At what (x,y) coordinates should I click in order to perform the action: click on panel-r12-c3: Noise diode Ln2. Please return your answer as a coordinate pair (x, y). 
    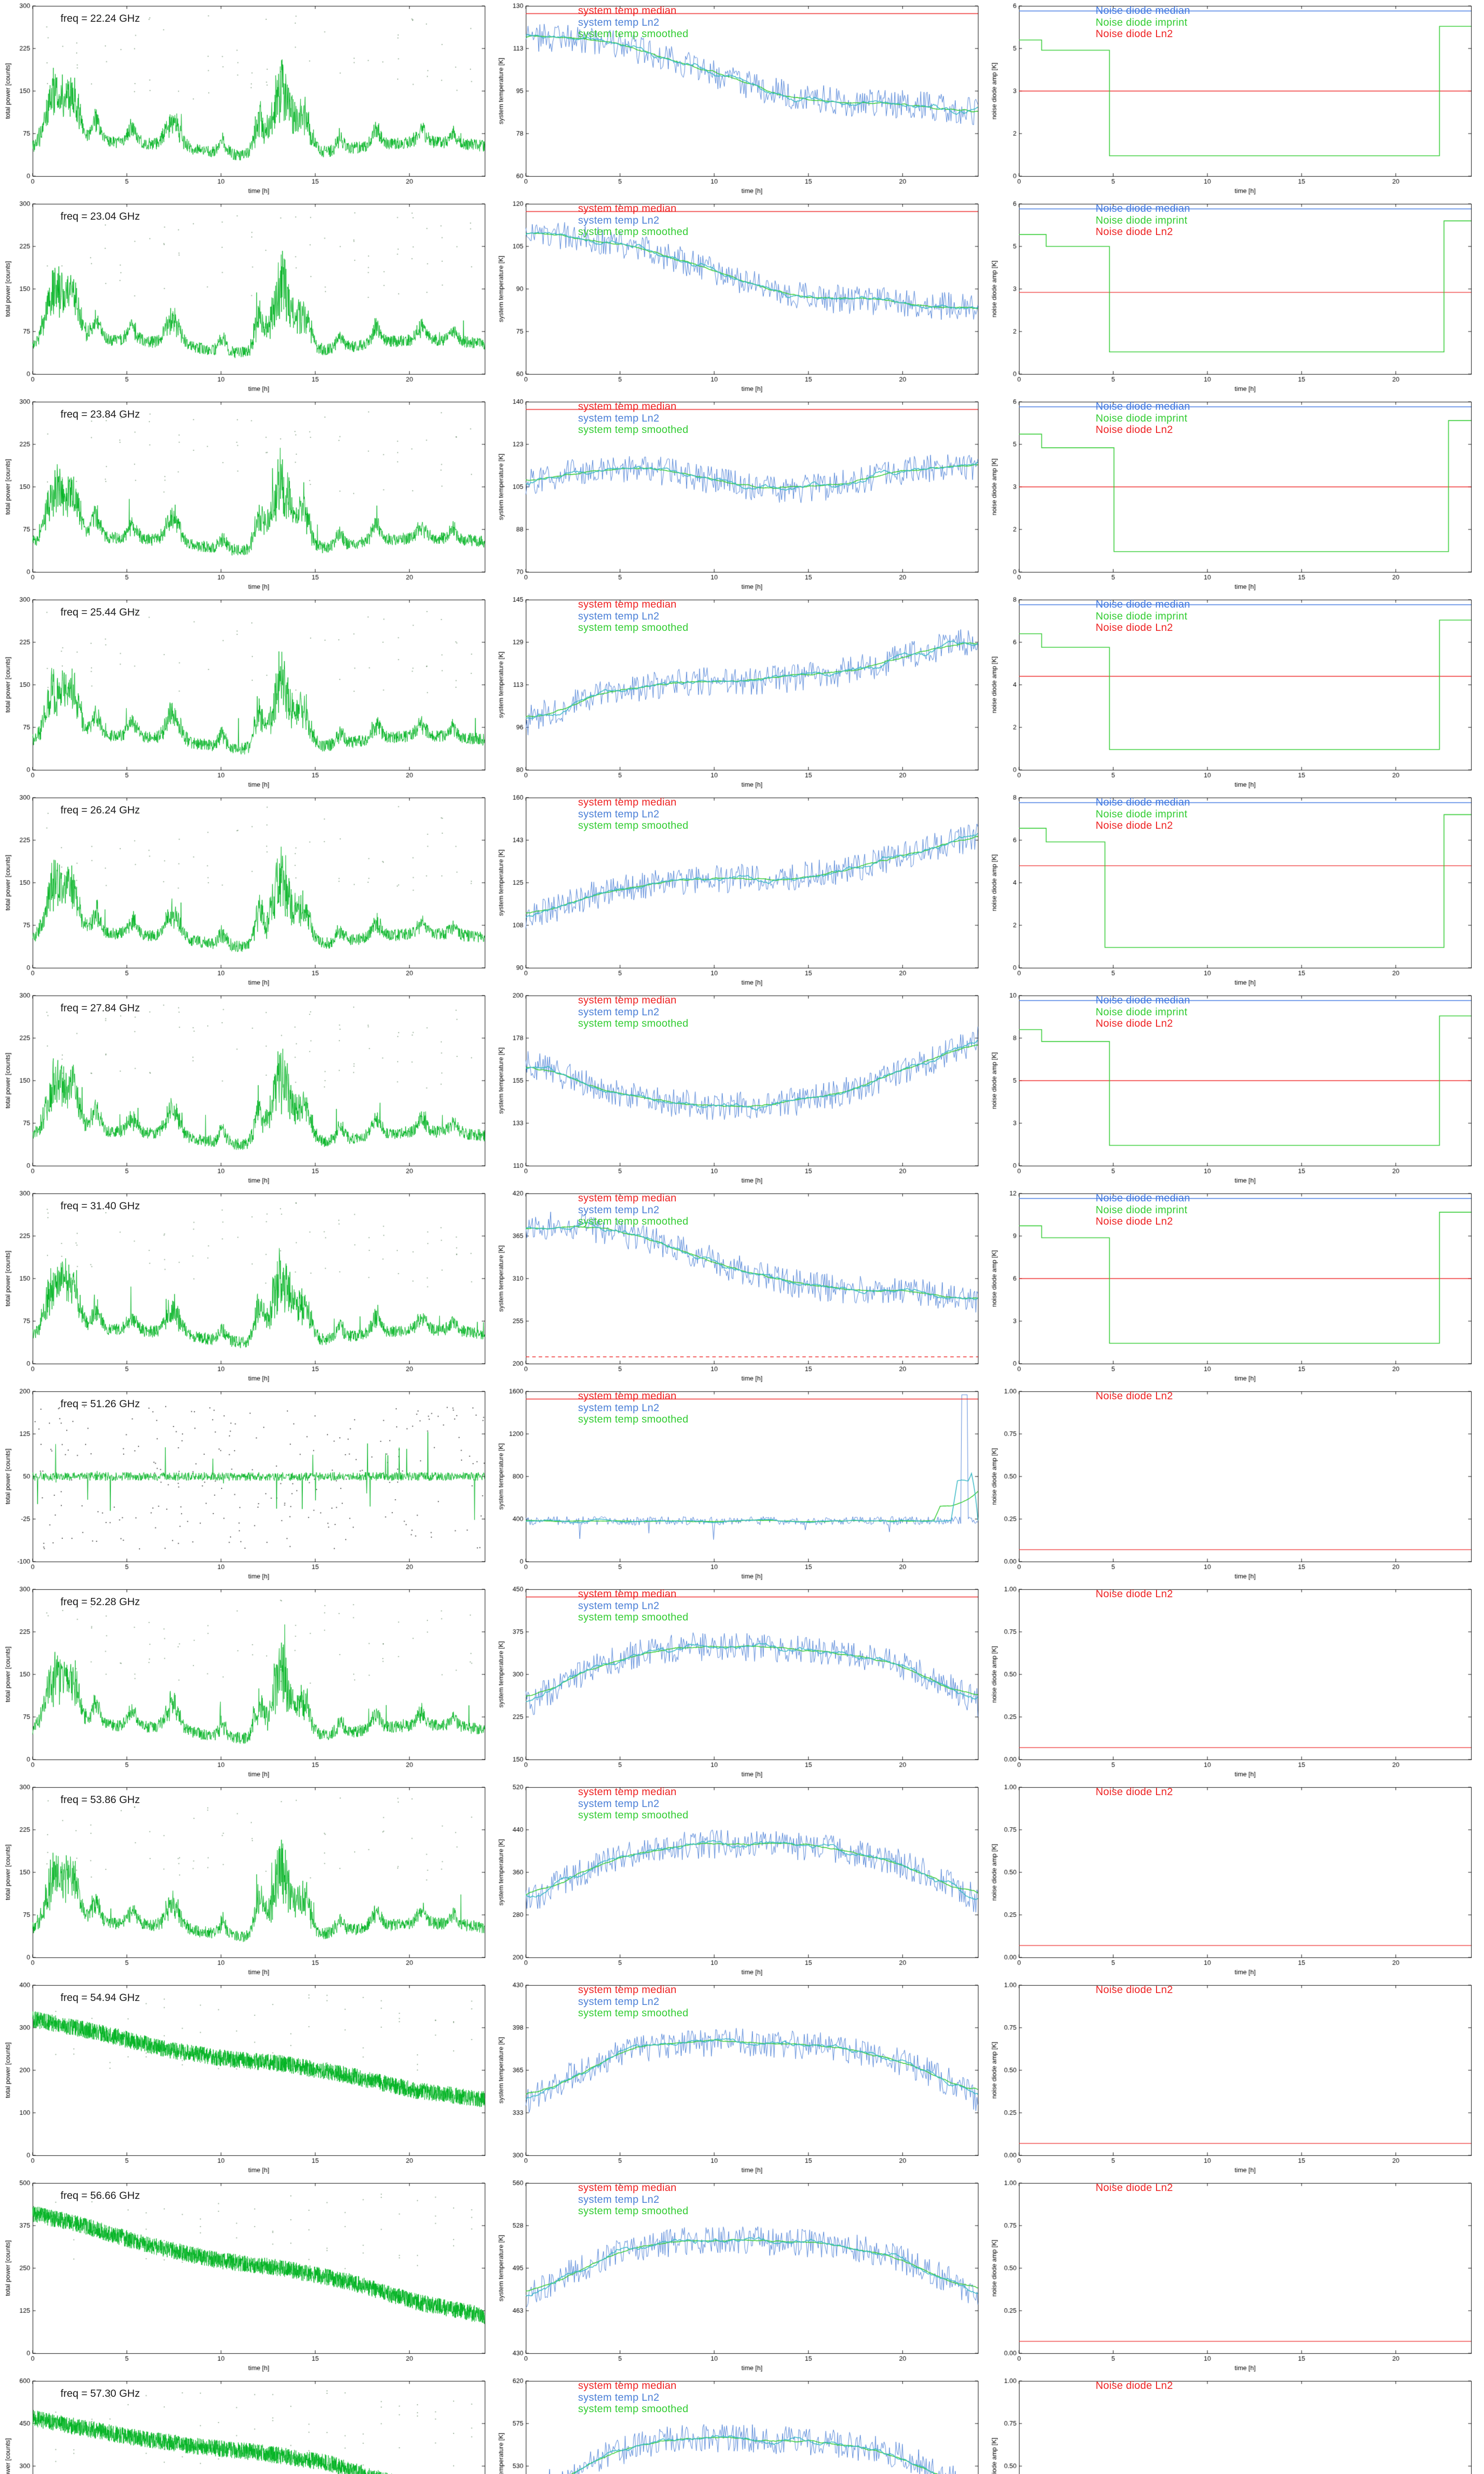
    Looking at the image, I should click on (1232, 2276).